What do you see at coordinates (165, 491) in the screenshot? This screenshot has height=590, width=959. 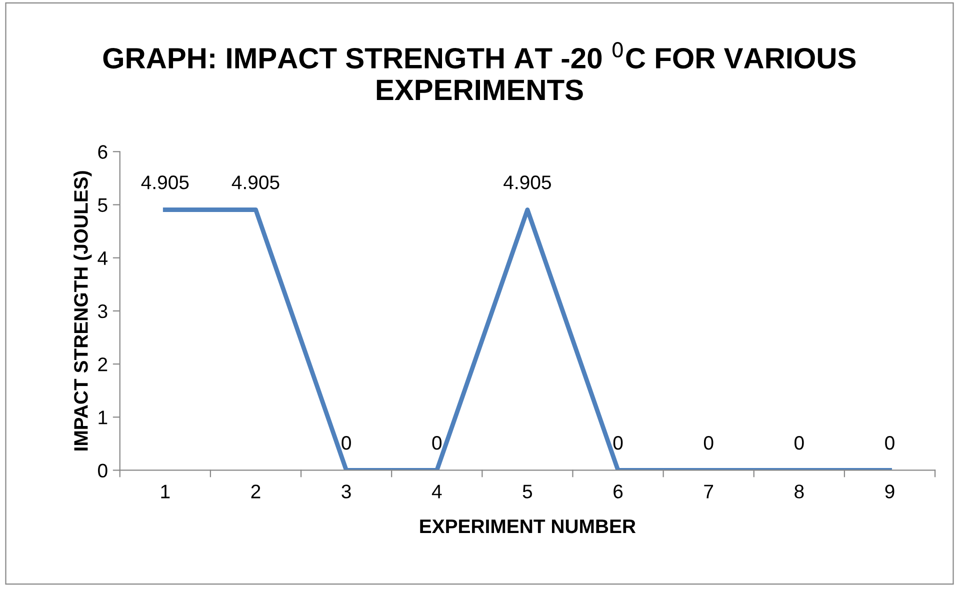 I see `x-tick-label: 1` at bounding box center [165, 491].